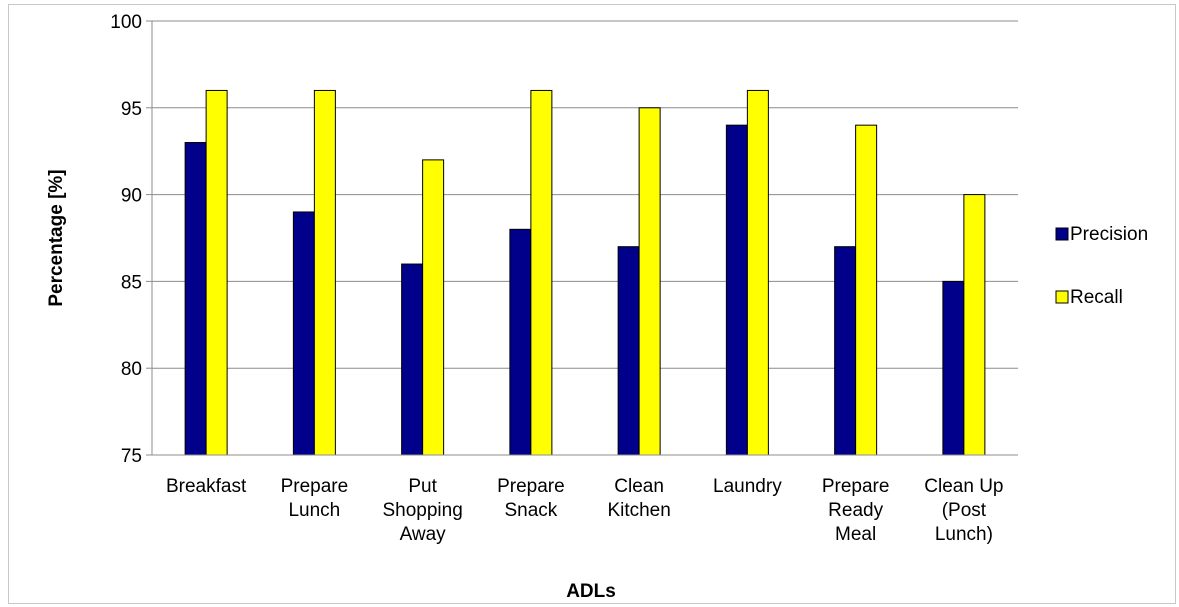  Describe the element at coordinates (530, 510) in the screenshot. I see `x-tick-label: Snack` at that location.